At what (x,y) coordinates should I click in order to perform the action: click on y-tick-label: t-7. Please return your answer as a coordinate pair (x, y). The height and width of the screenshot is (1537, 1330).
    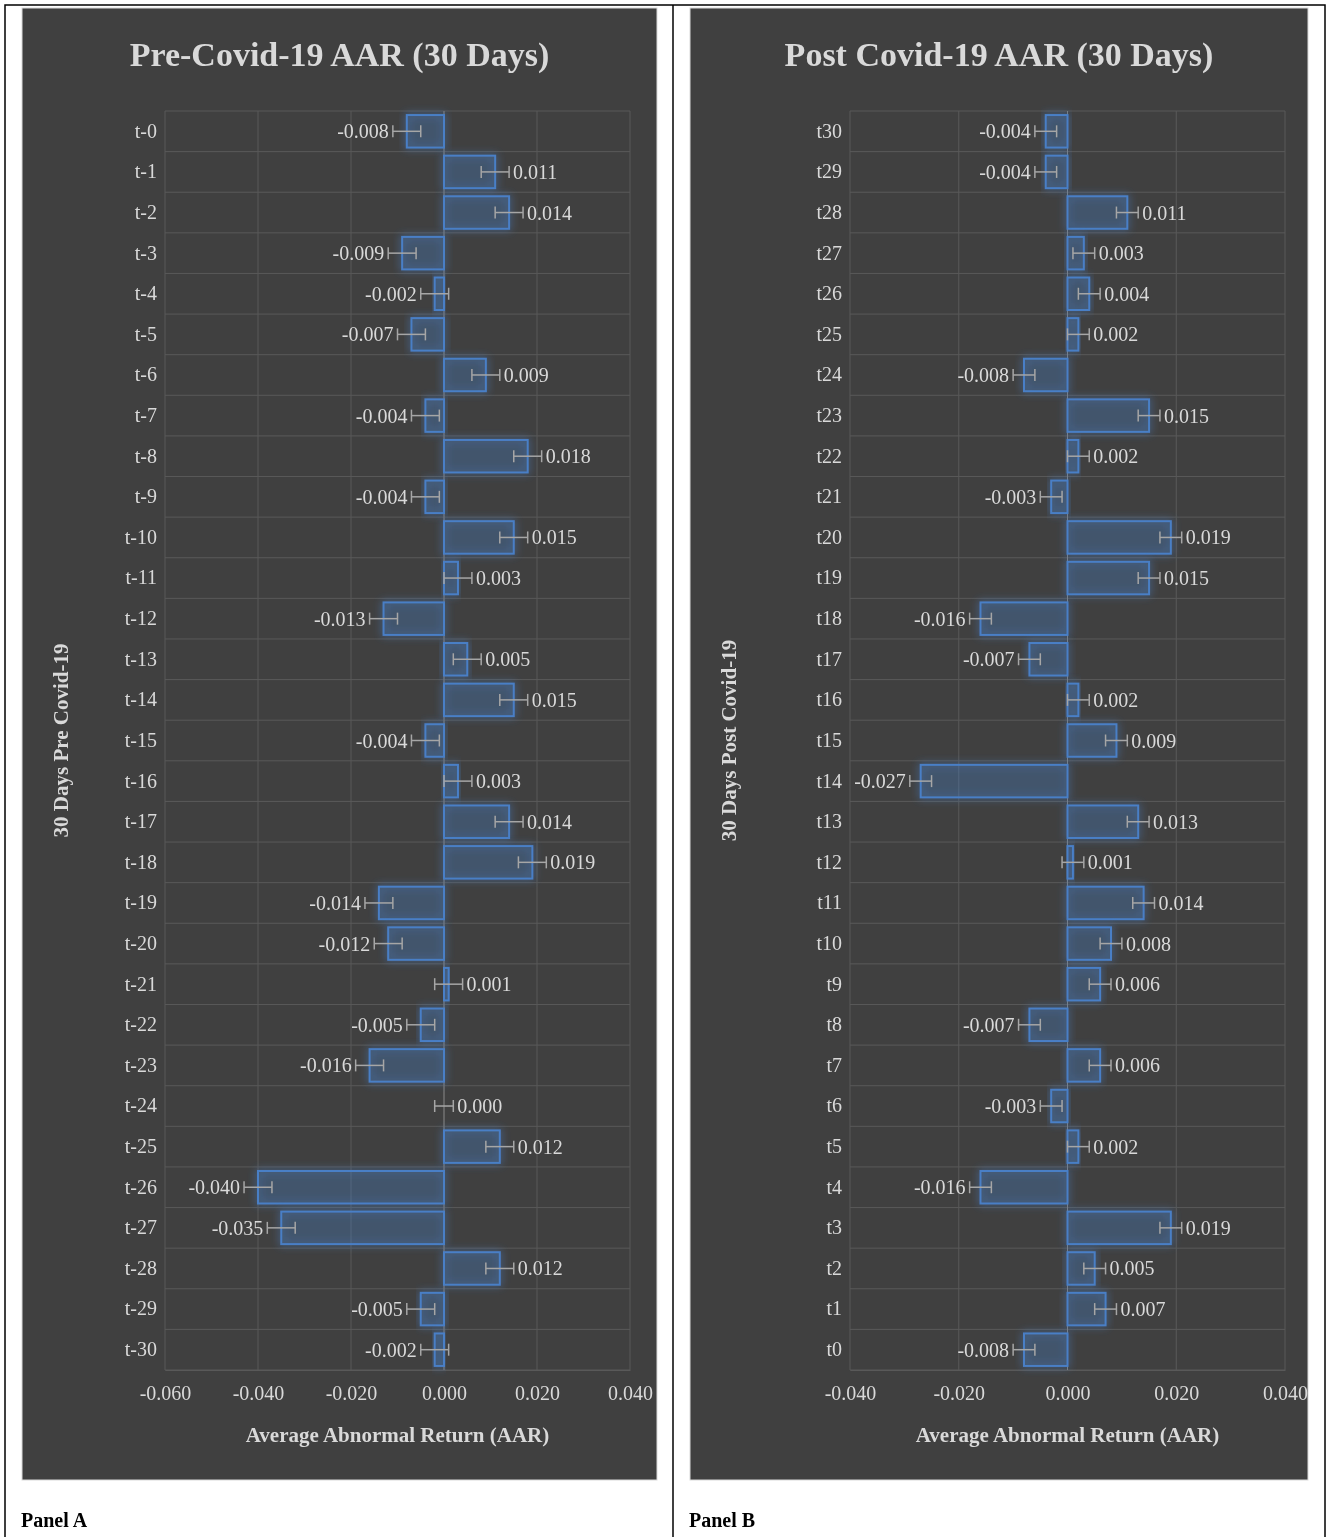
    Looking at the image, I should click on (145, 415).